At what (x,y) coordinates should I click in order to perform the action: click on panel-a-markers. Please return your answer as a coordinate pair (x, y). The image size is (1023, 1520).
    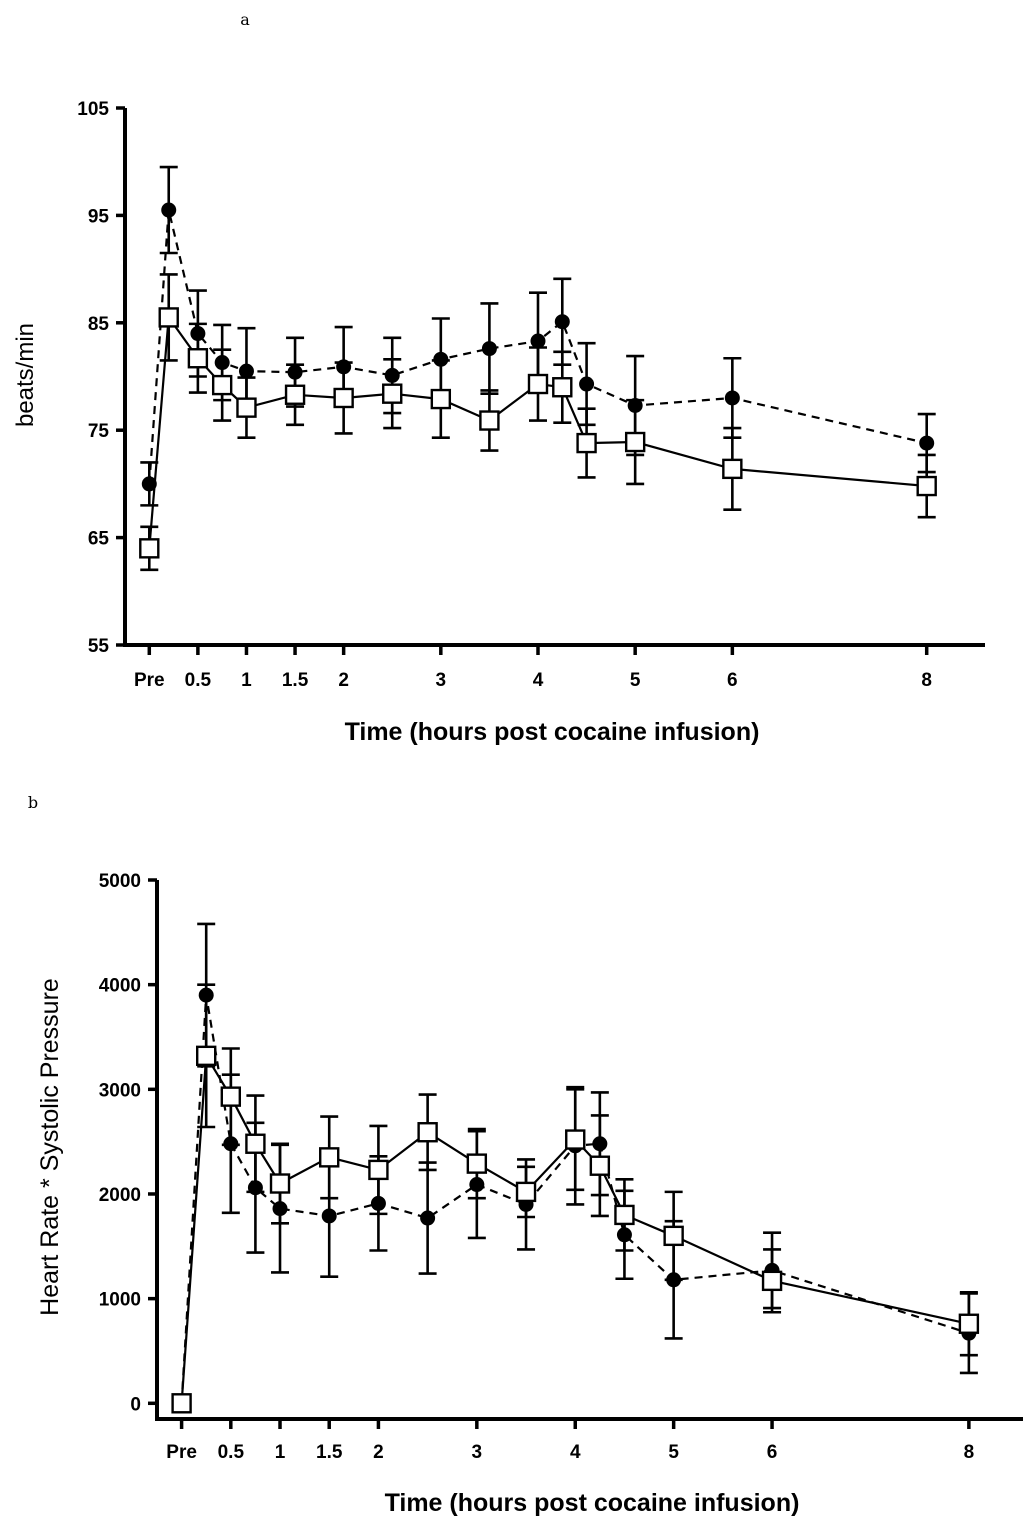
    Looking at the image, I should click on (538, 347).